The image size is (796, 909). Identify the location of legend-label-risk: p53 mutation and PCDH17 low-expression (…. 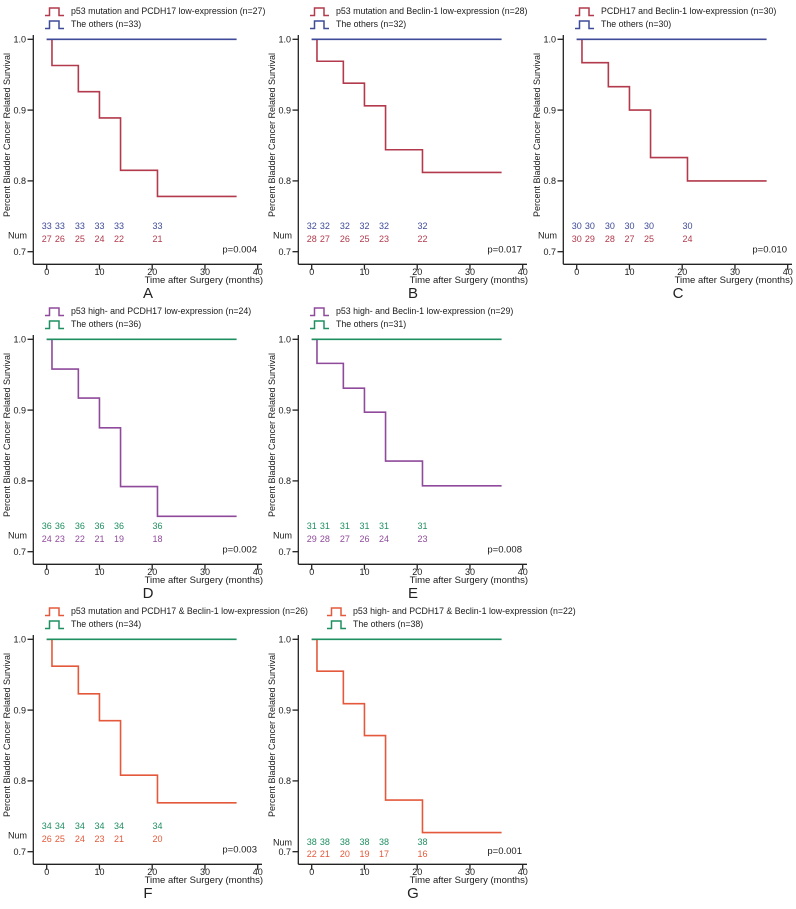
(168, 10).